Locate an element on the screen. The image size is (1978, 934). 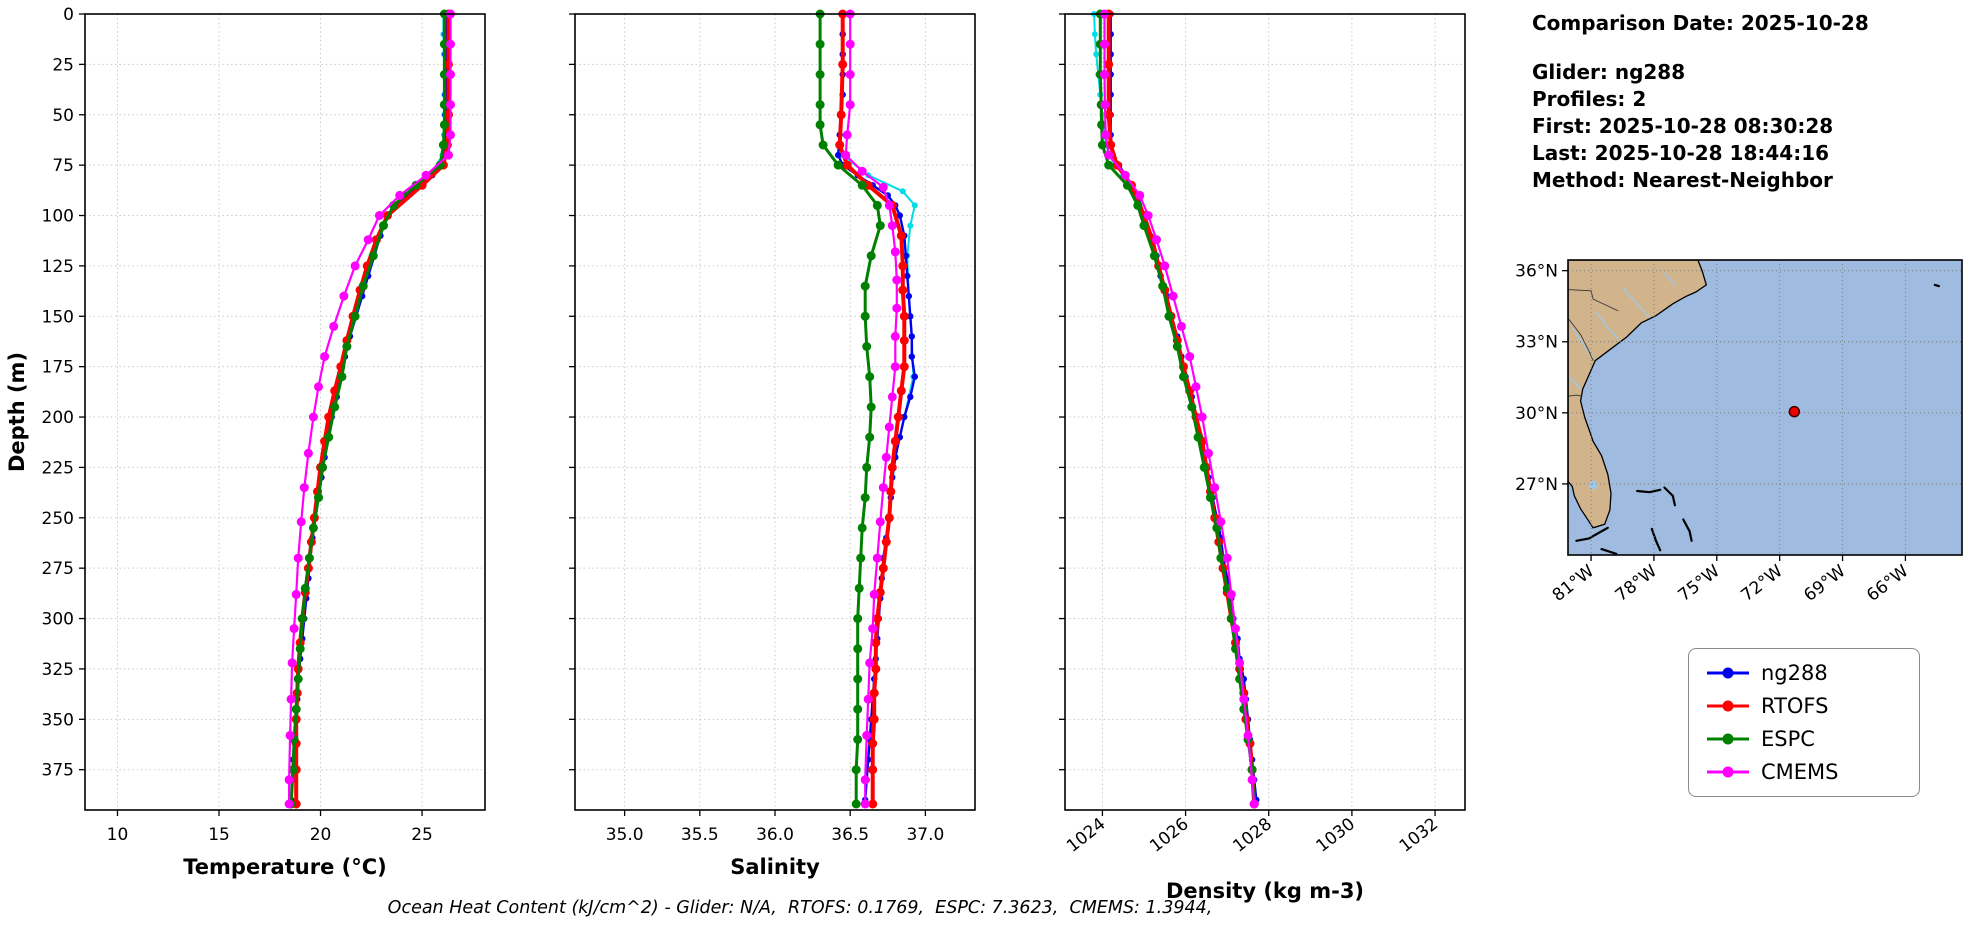
svg-text: 200 is located at coordinates (58, 418).